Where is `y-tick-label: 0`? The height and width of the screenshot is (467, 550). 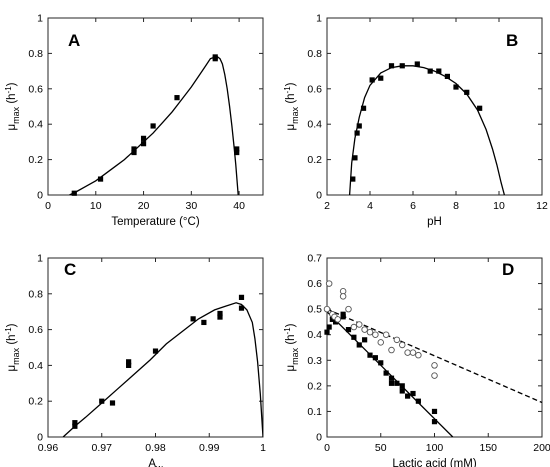
y-tick-label: 0 is located at coordinates (319, 196).